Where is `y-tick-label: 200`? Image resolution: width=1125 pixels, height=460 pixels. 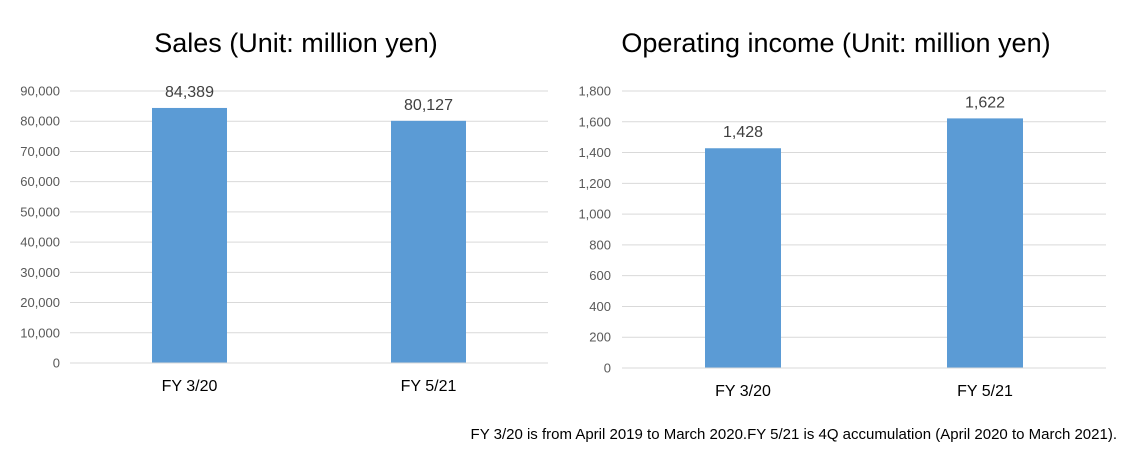 y-tick-label: 200 is located at coordinates (600, 337).